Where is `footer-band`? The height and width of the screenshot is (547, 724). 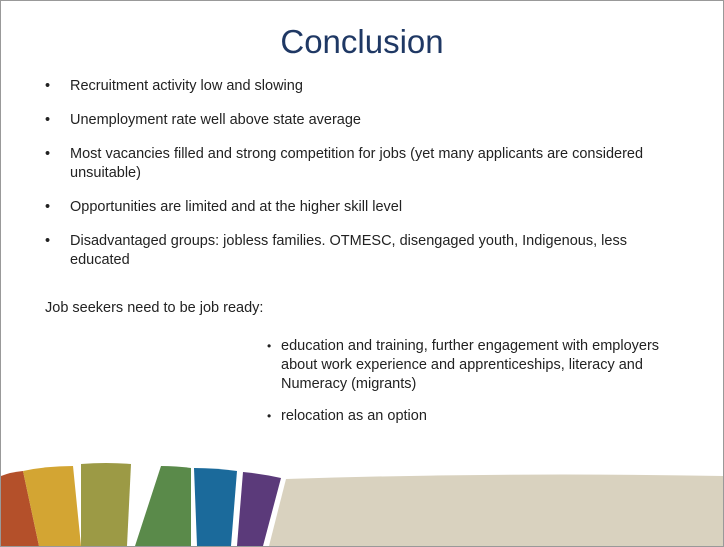 footer-band is located at coordinates (496, 510).